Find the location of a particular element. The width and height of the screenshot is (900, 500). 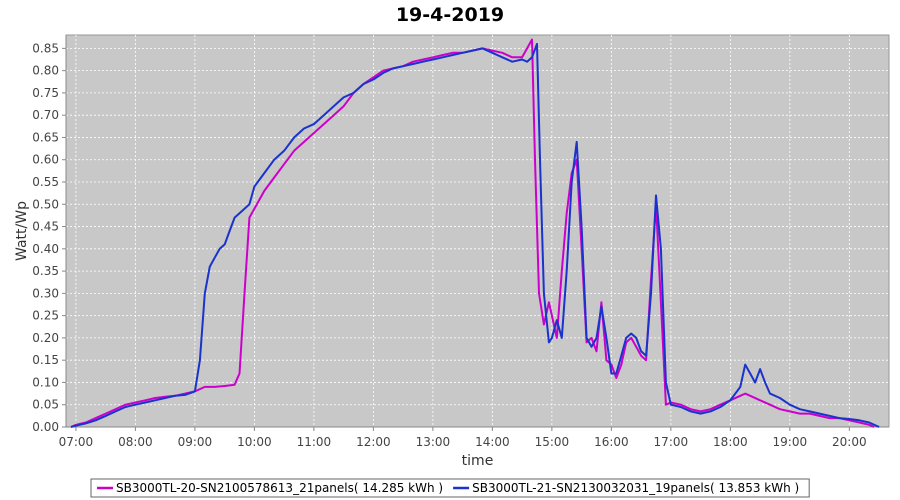

x-tick-label: 18:00 is located at coordinates (730, 442).